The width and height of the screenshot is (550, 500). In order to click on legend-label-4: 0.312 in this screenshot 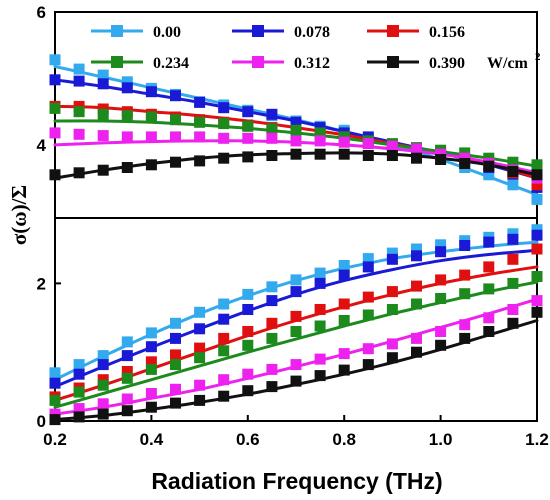, I will do `click(312, 63)`.